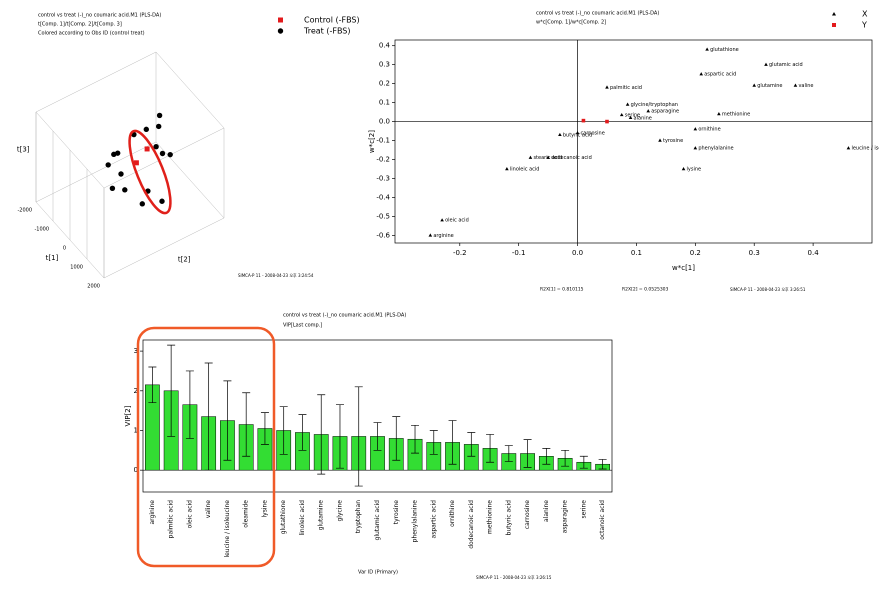  What do you see at coordinates (283, 517) in the screenshot?
I see `x-tick-label: glutathione` at bounding box center [283, 517].